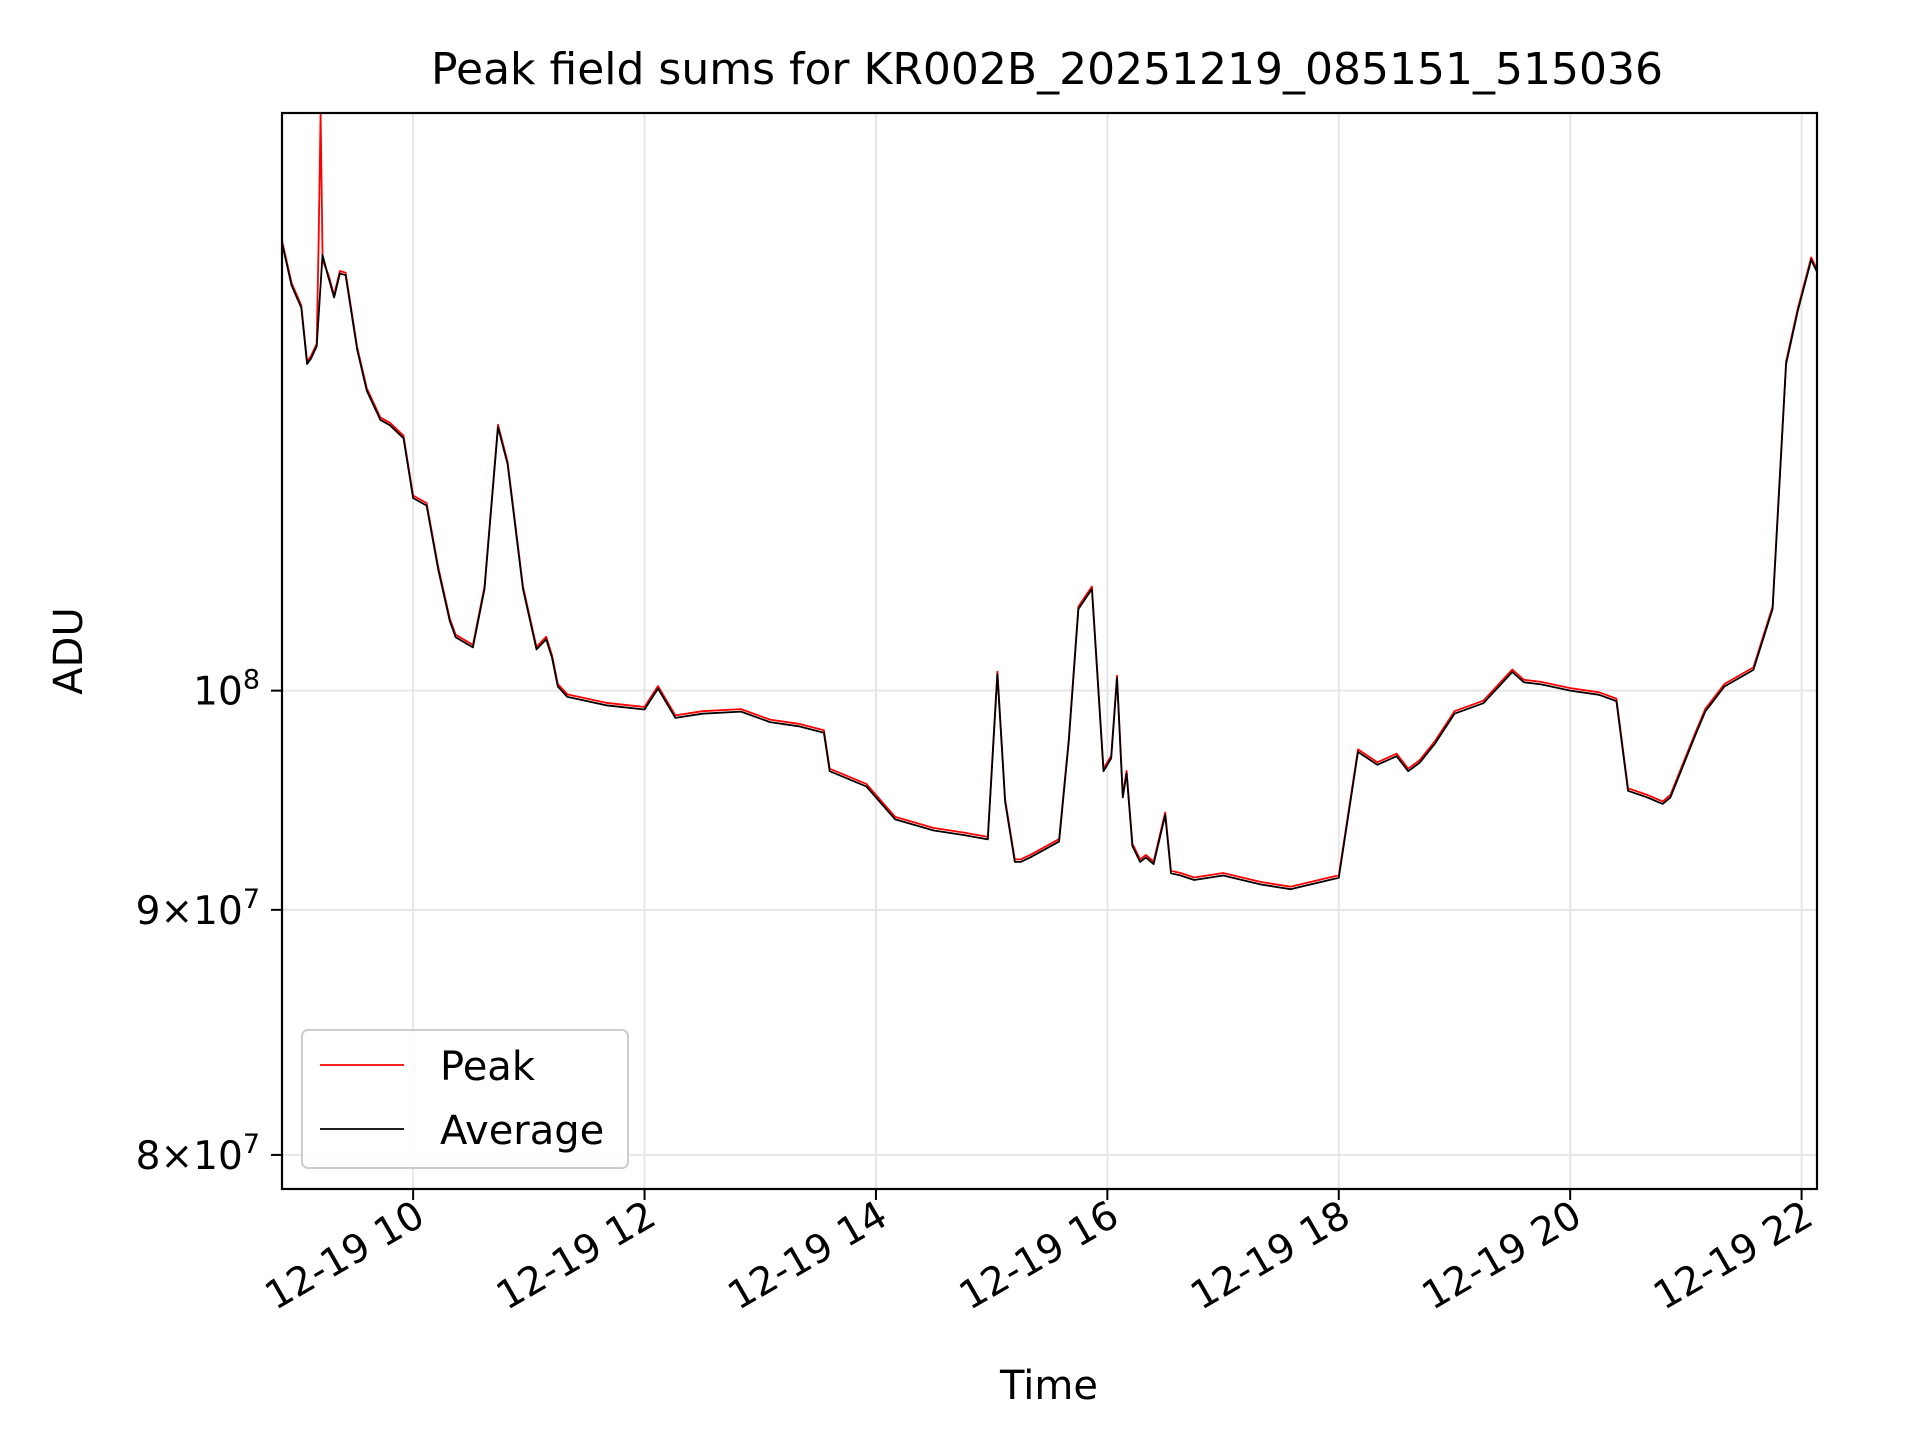 This screenshot has height=1440, width=1920. I want to click on legend: Peak Average, so click(465, 1099).